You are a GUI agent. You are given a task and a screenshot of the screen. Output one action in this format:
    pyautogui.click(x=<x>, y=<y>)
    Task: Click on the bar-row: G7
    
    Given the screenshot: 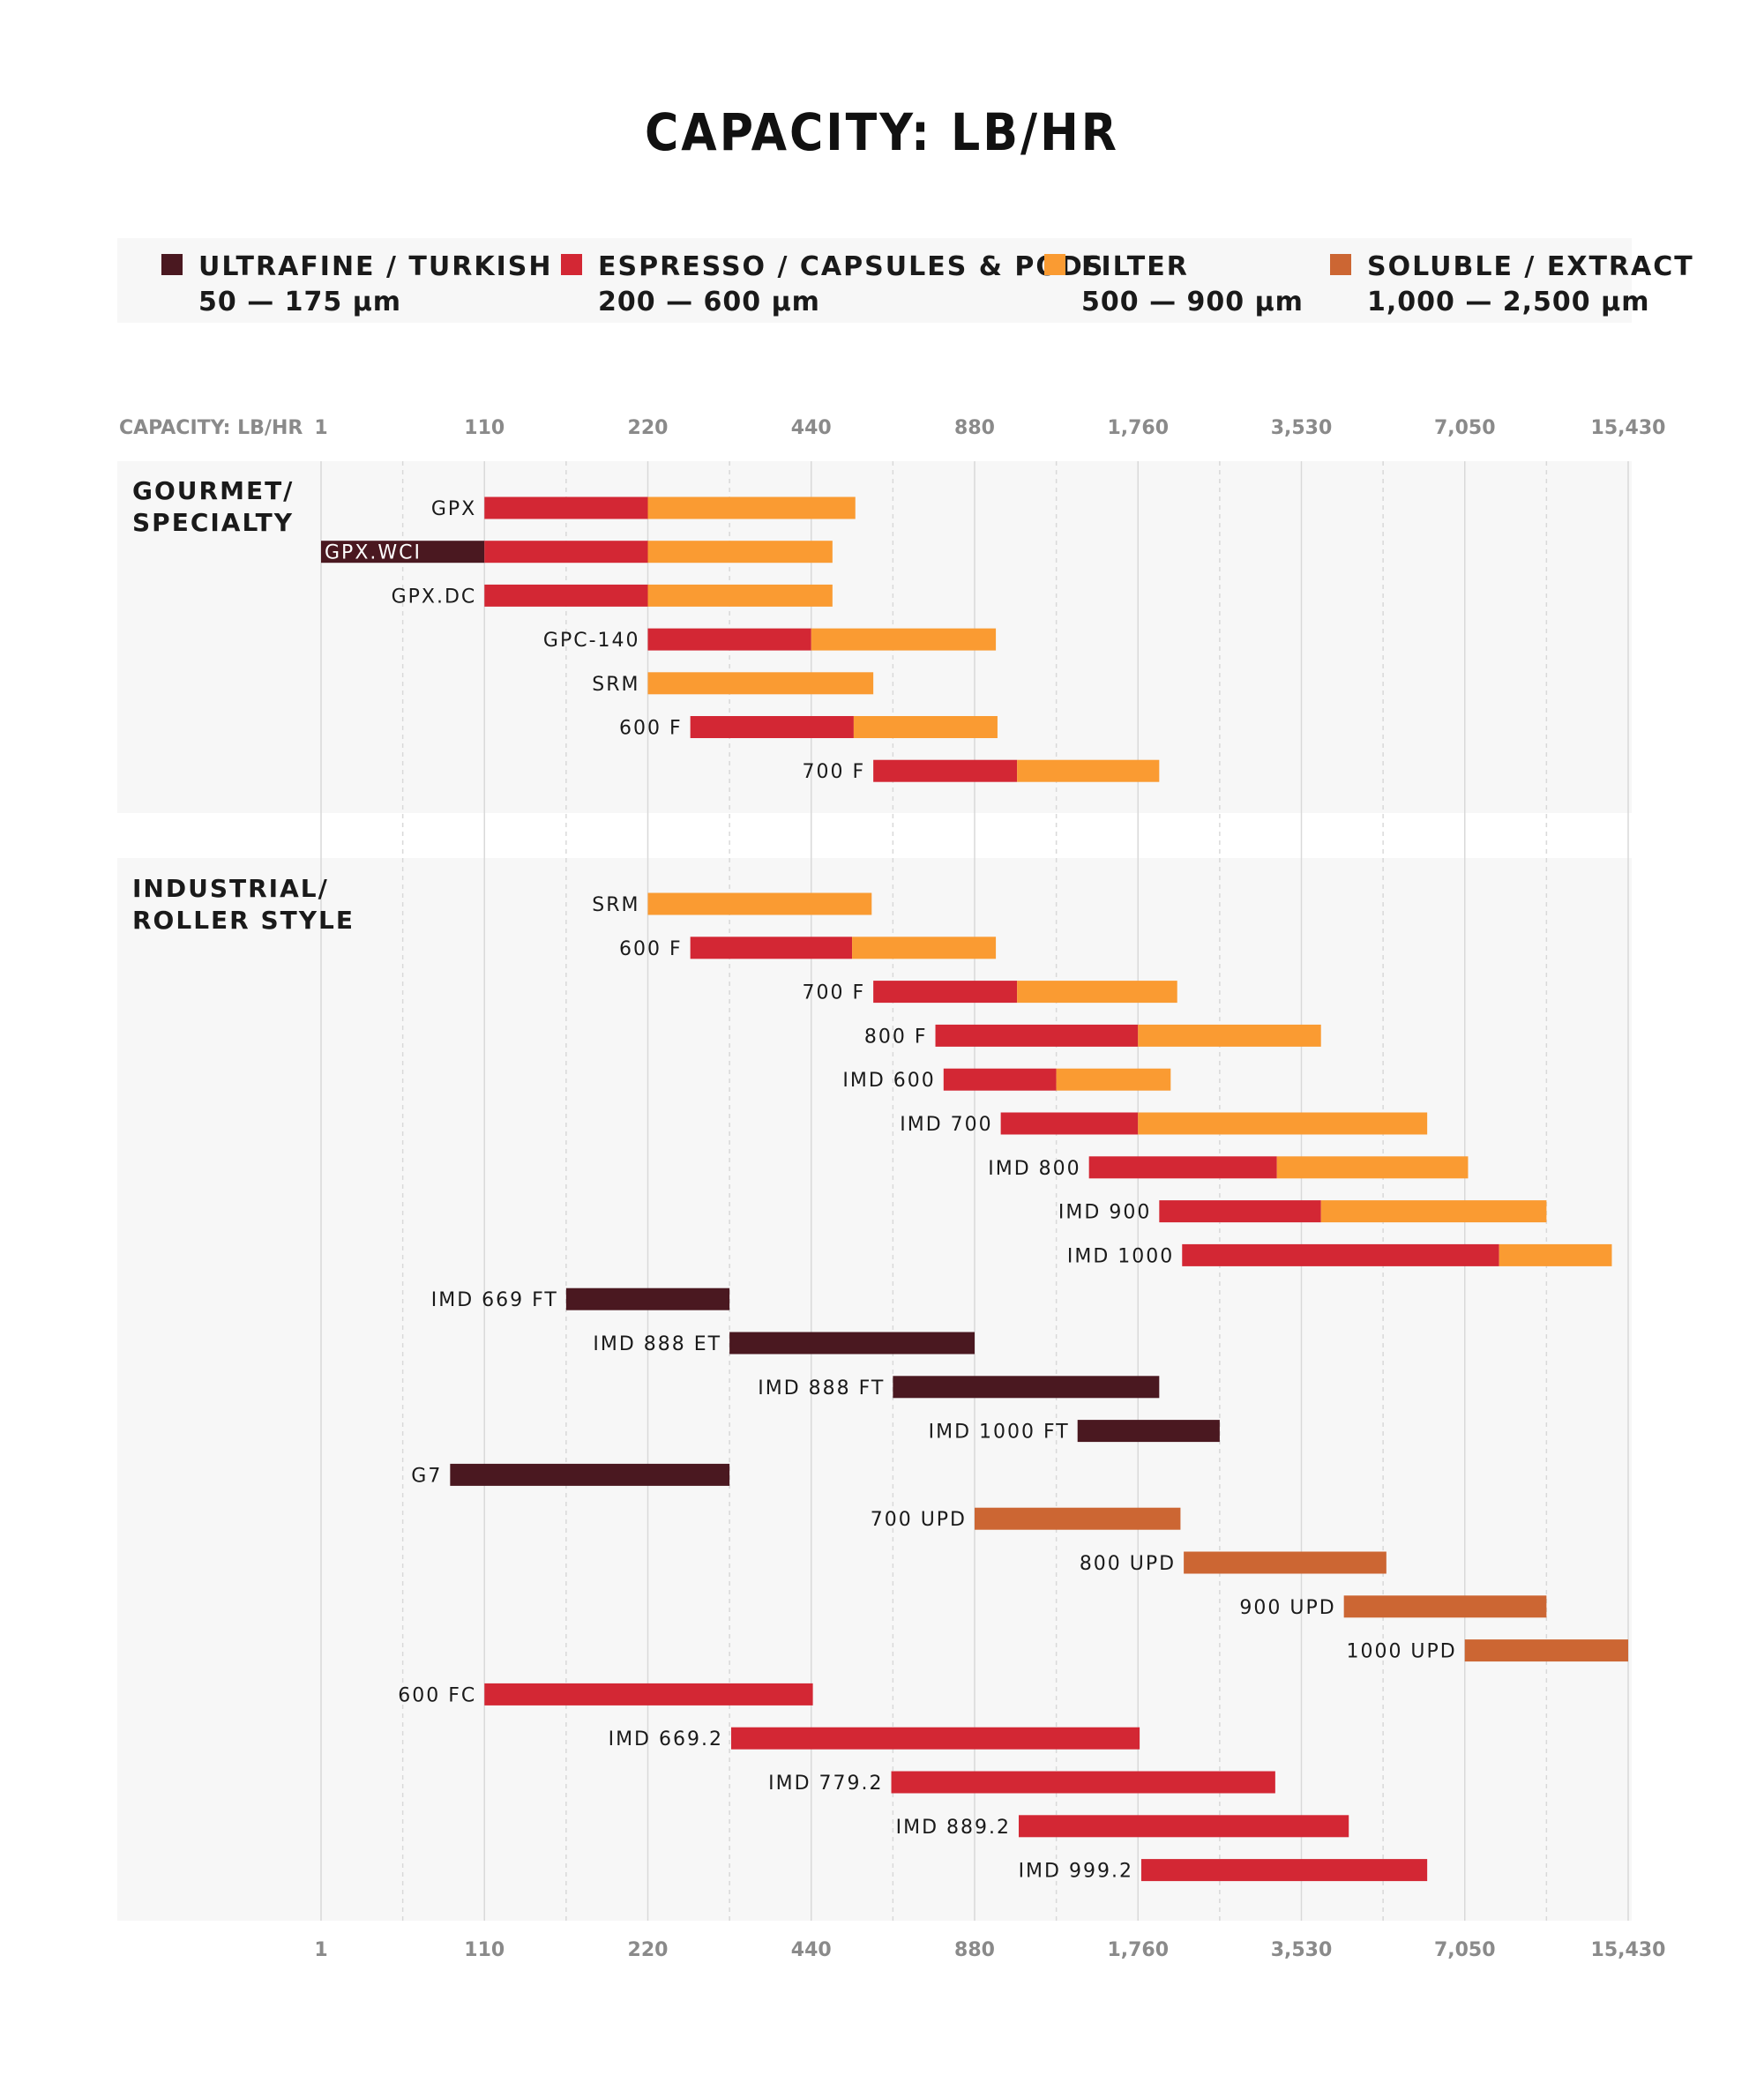 What is the action you would take?
    pyautogui.click(x=570, y=1475)
    